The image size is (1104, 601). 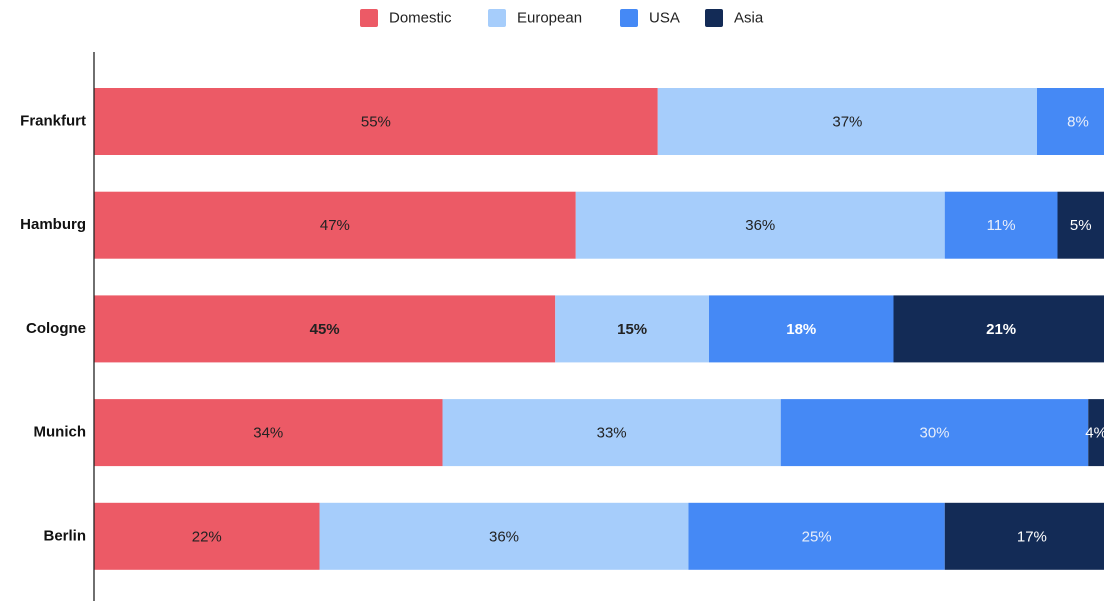 I want to click on value-label: 25%, so click(x=817, y=536).